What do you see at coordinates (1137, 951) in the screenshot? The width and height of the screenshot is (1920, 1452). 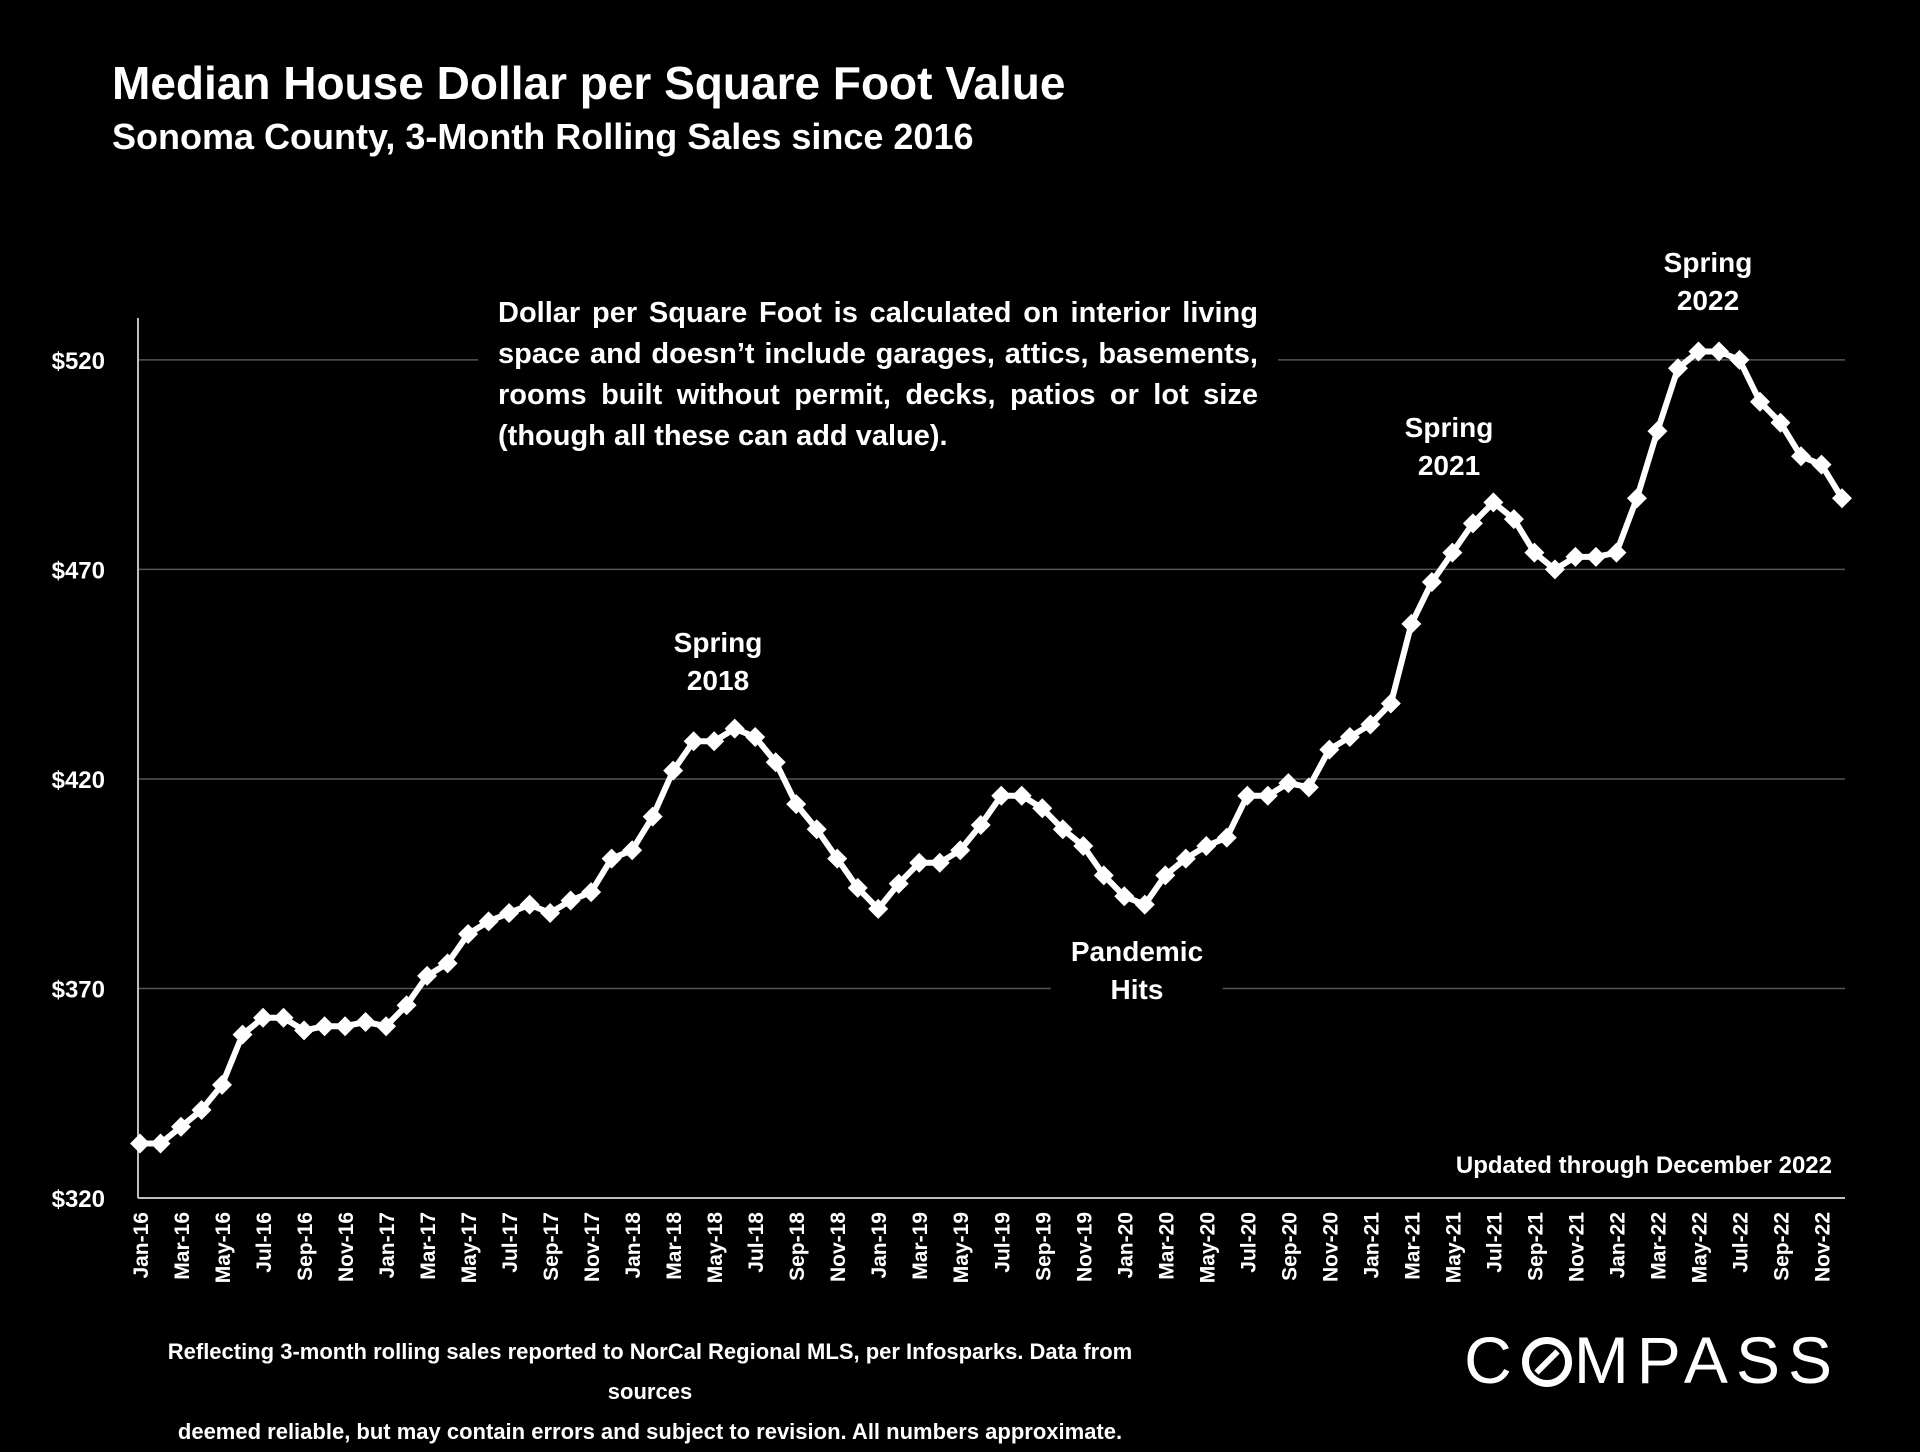 I see `annotation-pandemic-line1: Pandemic` at bounding box center [1137, 951].